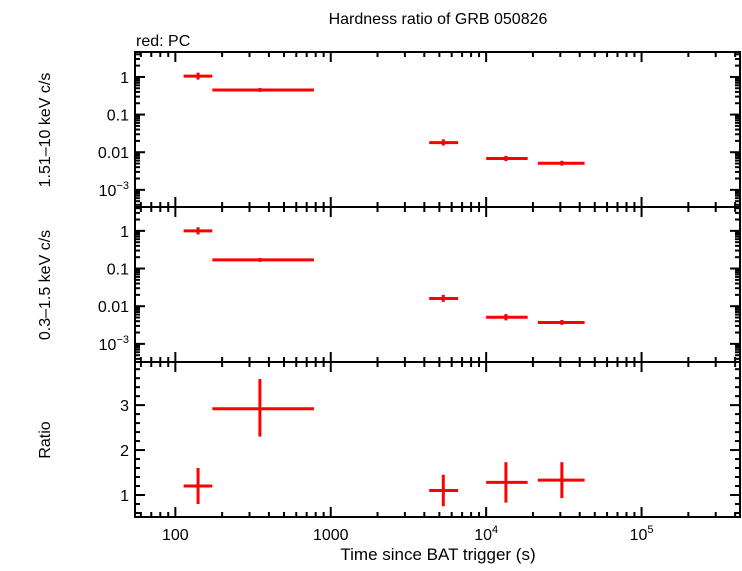  Describe the element at coordinates (113, 307) in the screenshot. I see `panel-1-ytick-label-2: 0.01` at that location.